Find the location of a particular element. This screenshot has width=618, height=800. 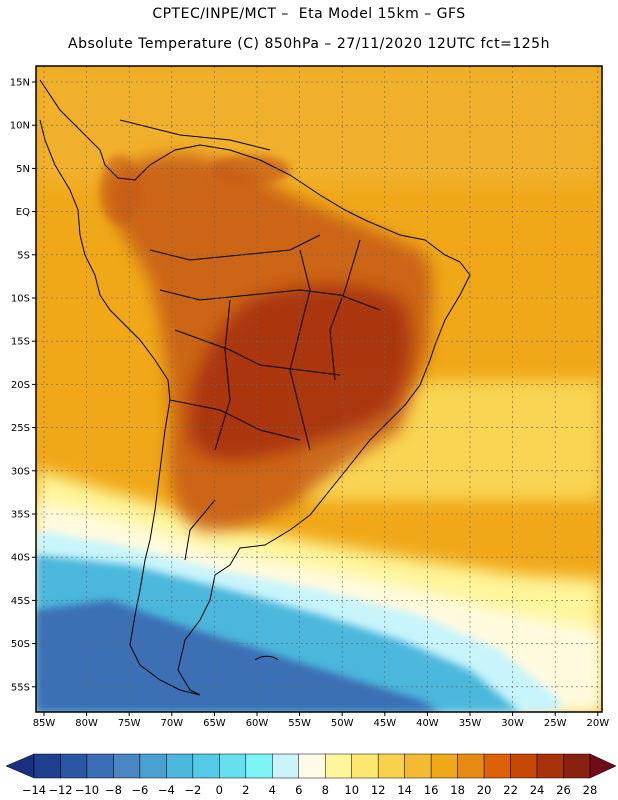

lon-tick-label: 40W is located at coordinates (427, 723).